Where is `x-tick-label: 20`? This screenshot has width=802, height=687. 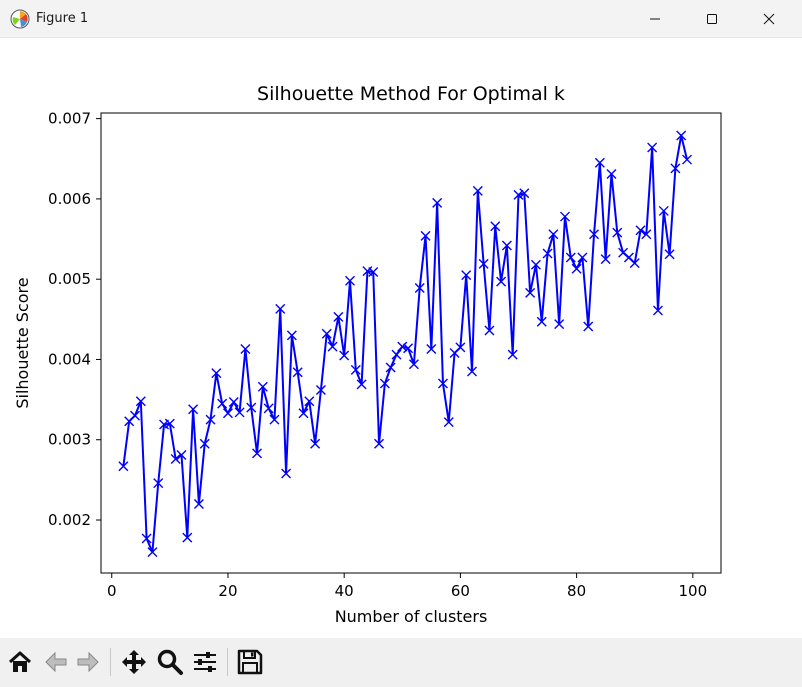
x-tick-label: 20 is located at coordinates (227, 591).